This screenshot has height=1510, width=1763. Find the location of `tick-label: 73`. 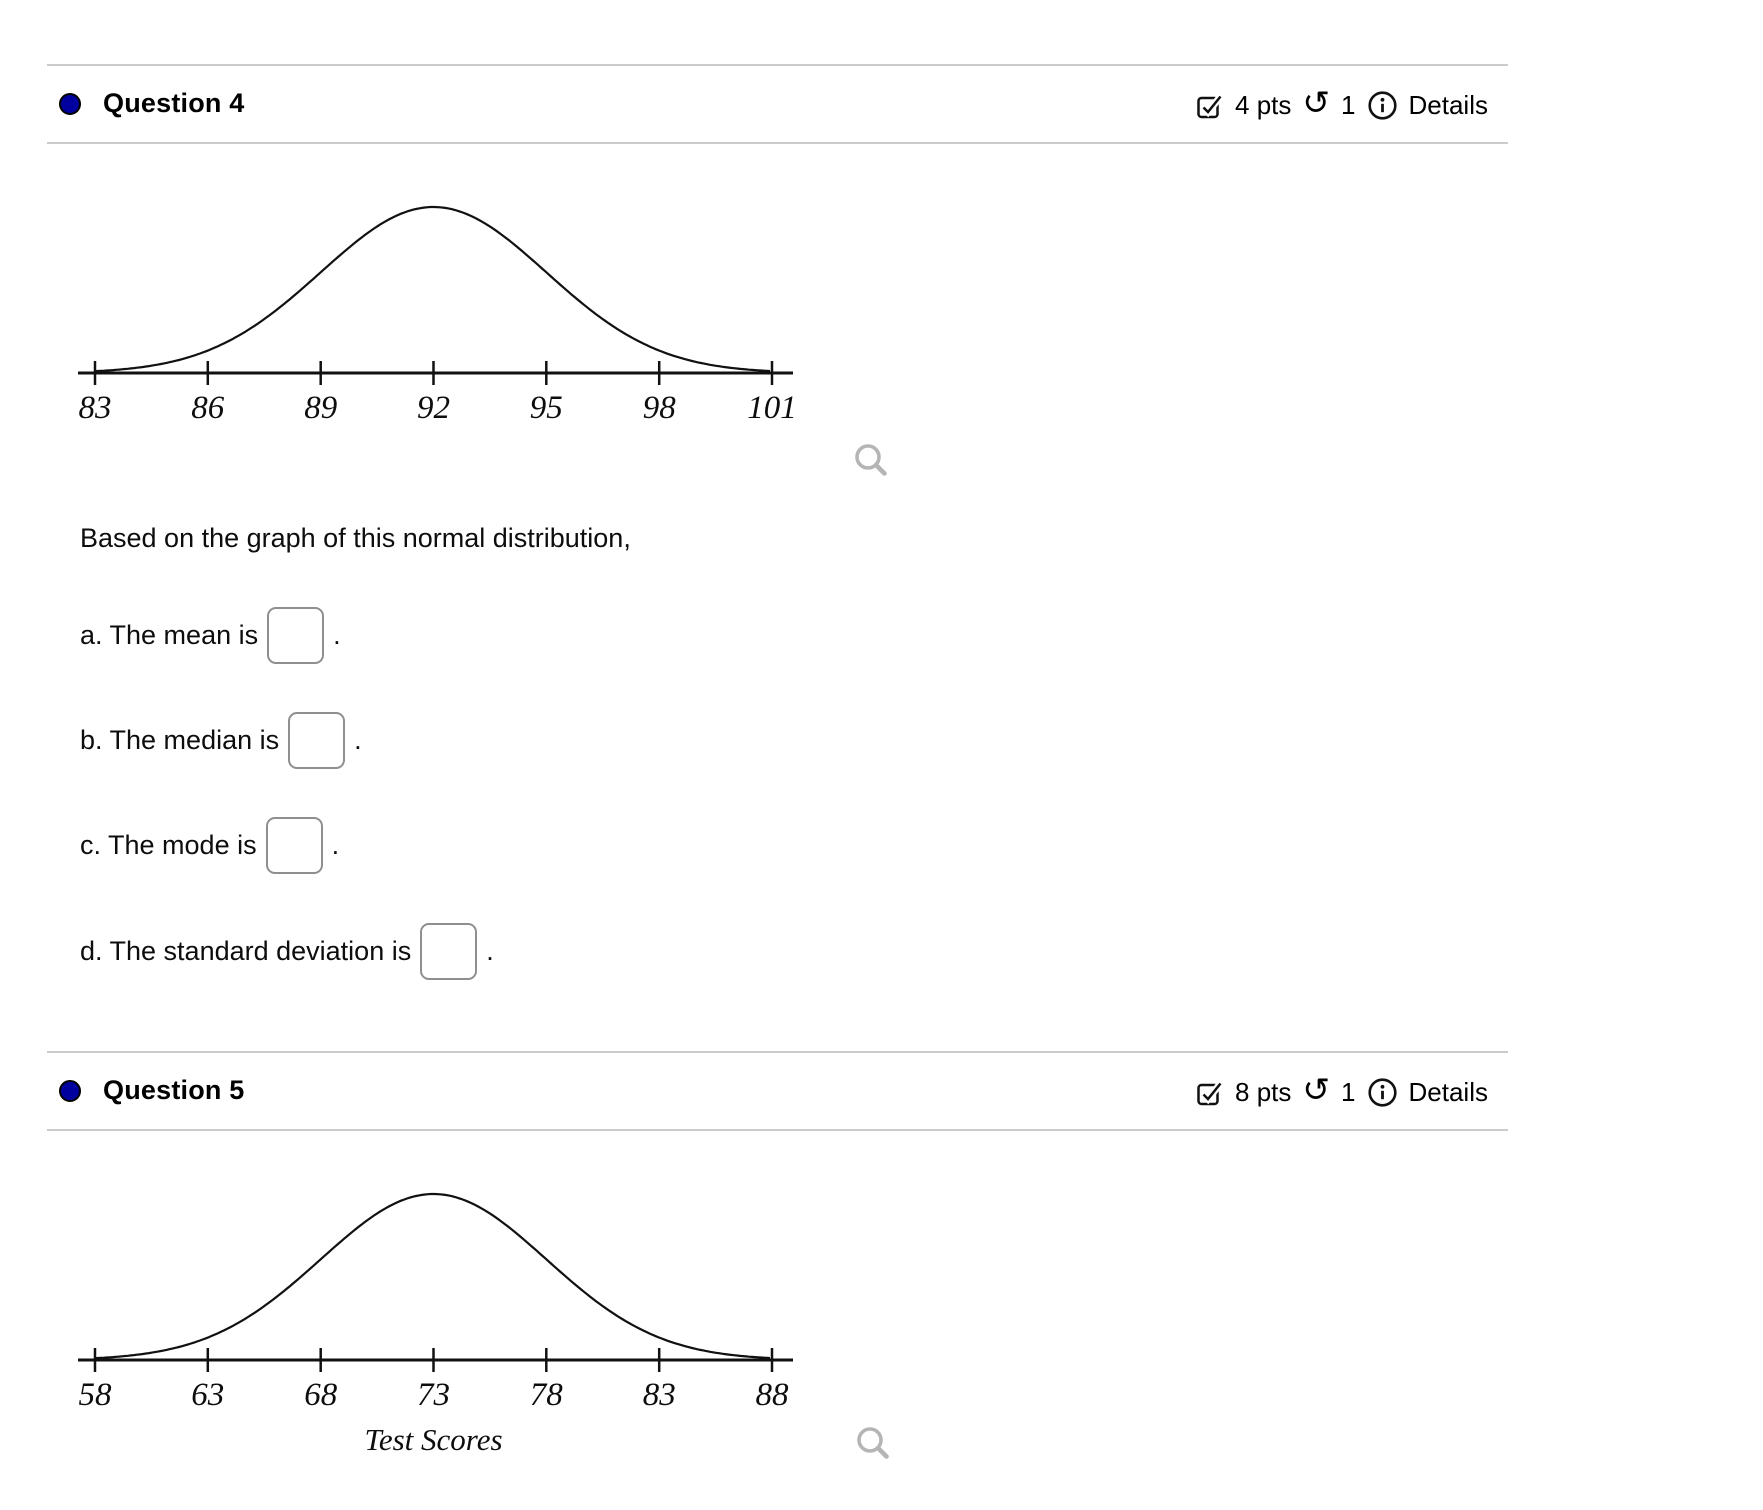

tick-label: 73 is located at coordinates (433, 1395).